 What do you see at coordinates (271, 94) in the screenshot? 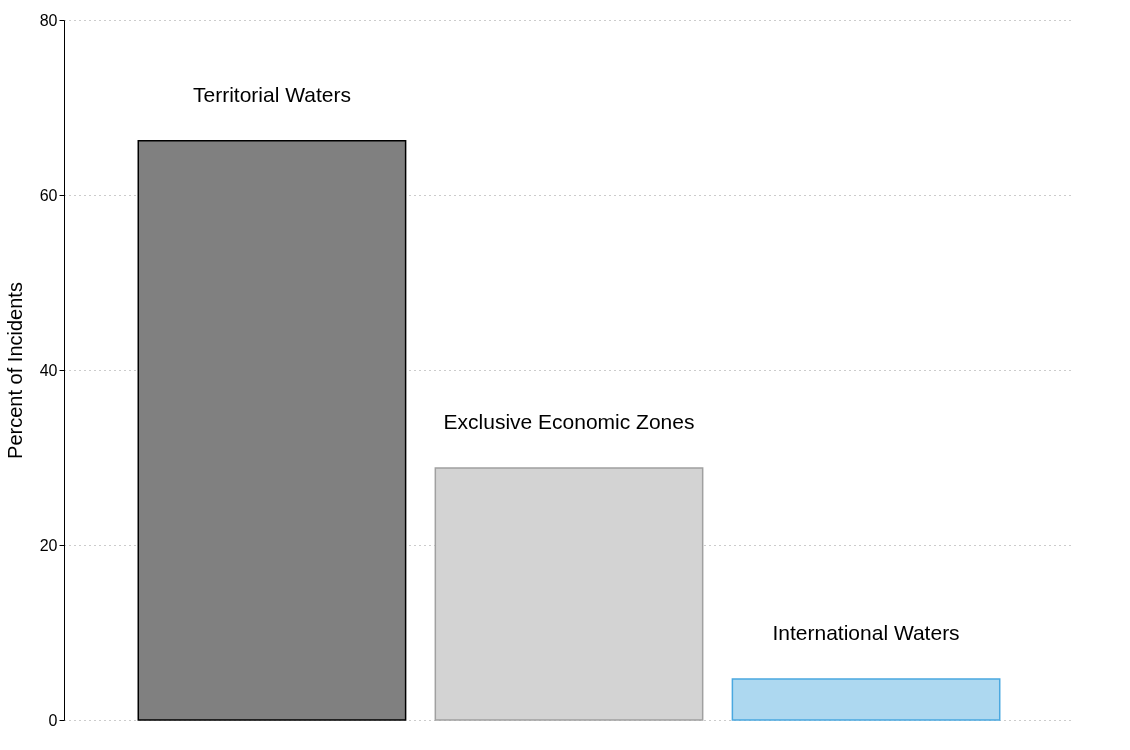
I see `x-tick-label: Territorial Waters` at bounding box center [271, 94].